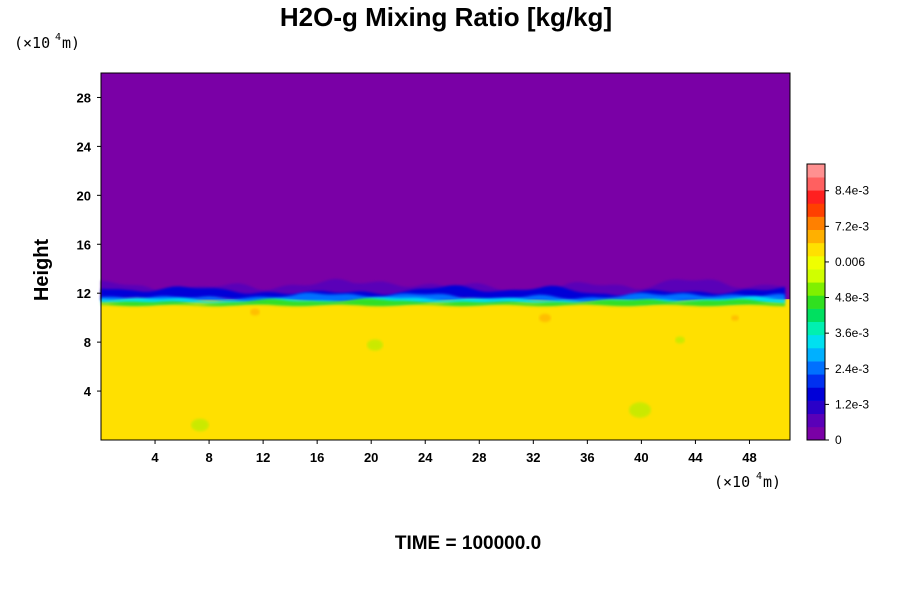  Describe the element at coordinates (852, 333) in the screenshot. I see `colorbar-tick-label: 3.6e-3` at that location.